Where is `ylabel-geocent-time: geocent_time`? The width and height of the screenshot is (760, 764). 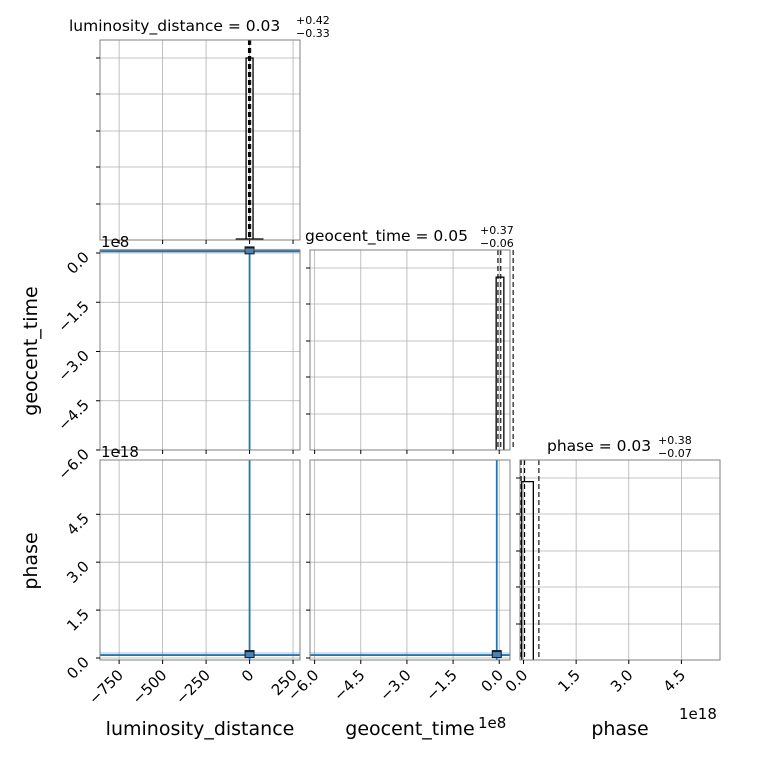
ylabel-geocent-time: geocent_time is located at coordinates (31, 350).